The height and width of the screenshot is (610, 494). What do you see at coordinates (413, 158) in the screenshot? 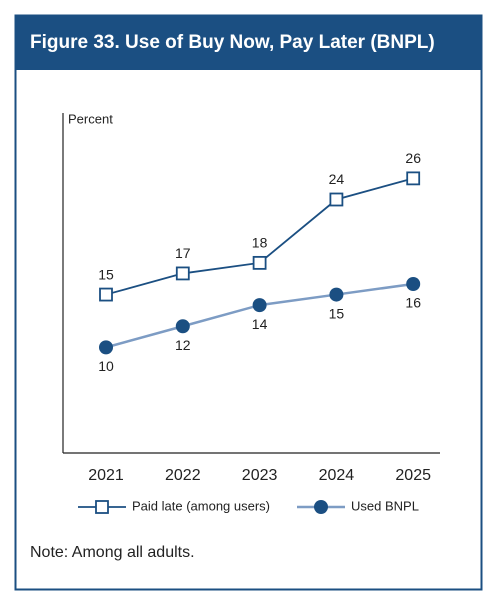
I see `data-label: 26` at bounding box center [413, 158].